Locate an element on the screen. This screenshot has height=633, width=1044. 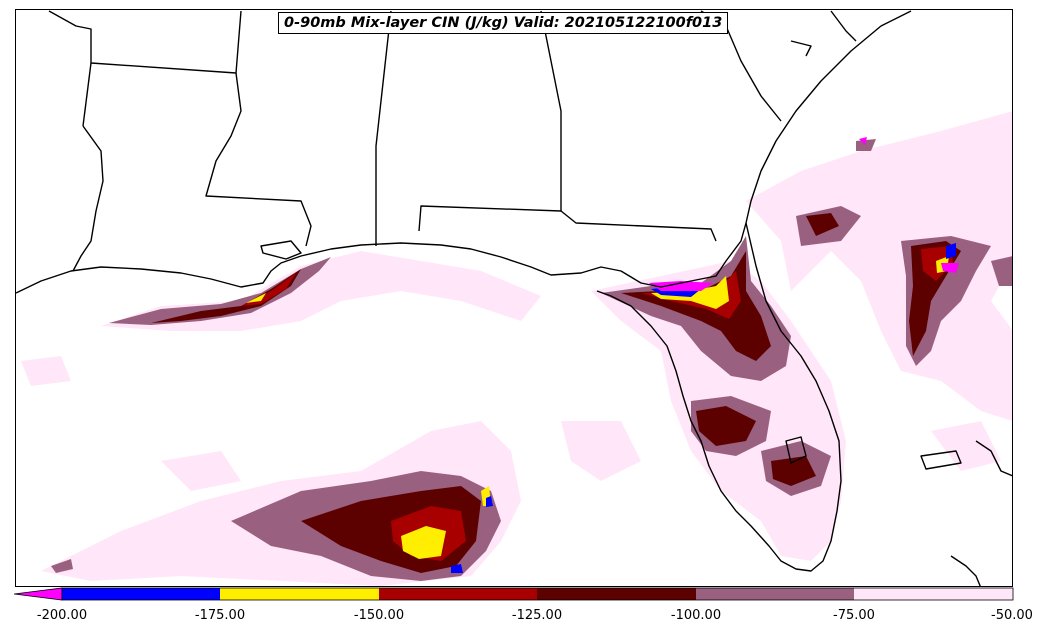
colorbar-outline is located at coordinates (537, 594).